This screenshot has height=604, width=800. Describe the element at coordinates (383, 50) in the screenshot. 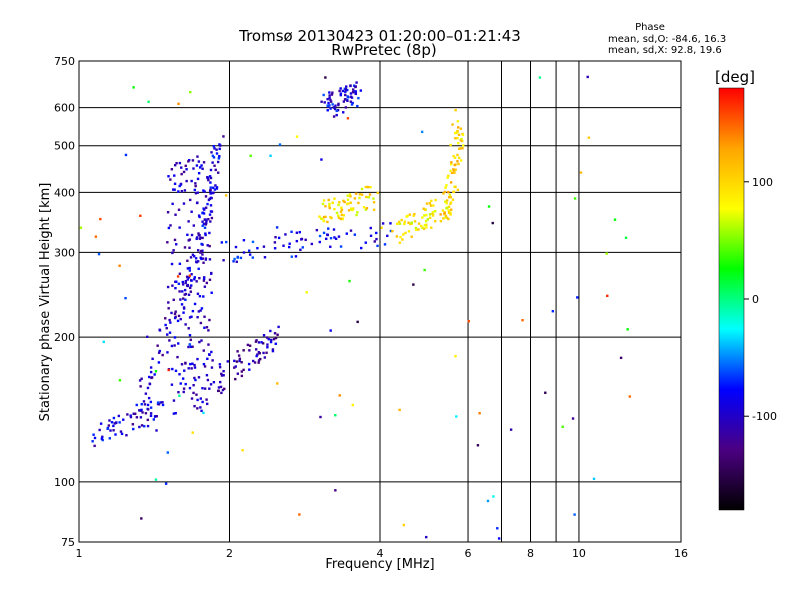

I see `chart-subtitle: RwPretec (8p)` at that location.